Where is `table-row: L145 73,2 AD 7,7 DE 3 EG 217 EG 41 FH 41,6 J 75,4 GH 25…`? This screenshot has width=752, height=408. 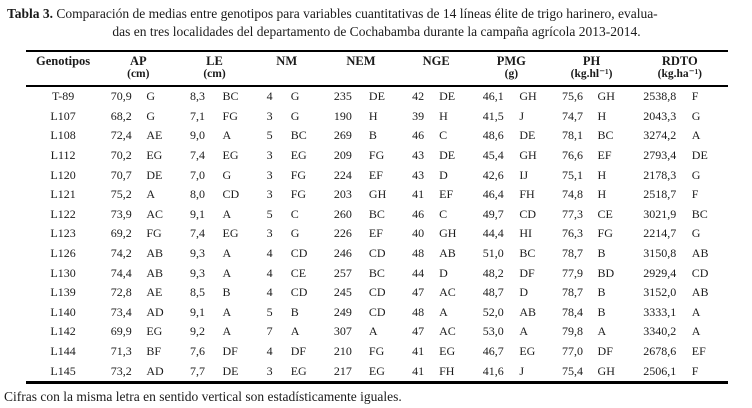 table-row: L145 73,2 AD 7,7 DE 3 EG 217 EG 41 FH 41,6 J 75,4 GH 25… is located at coordinates (377, 372).